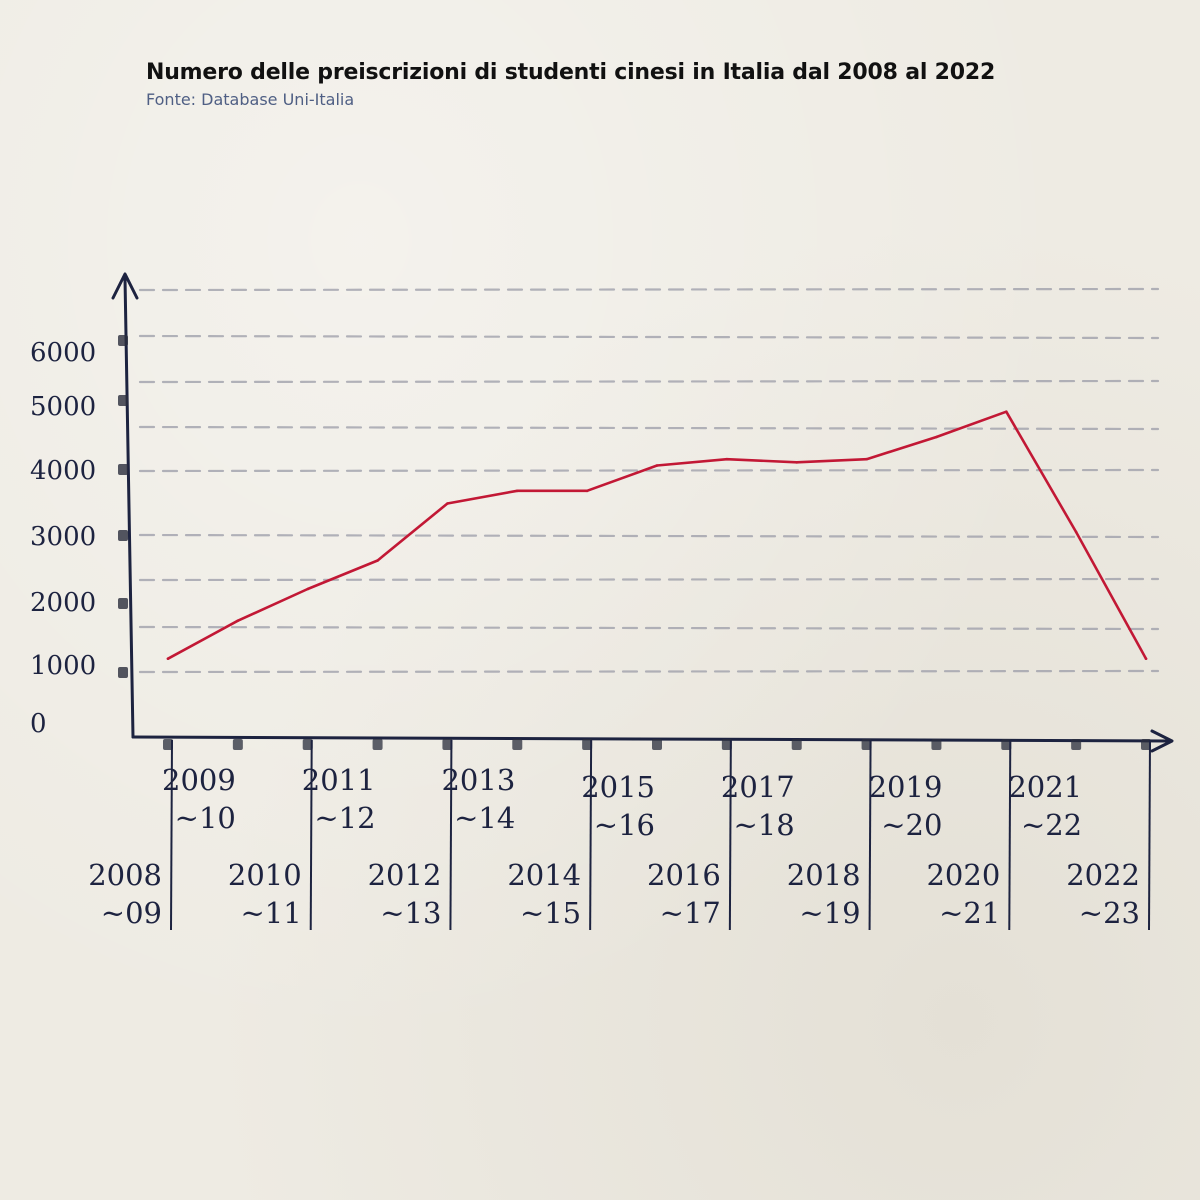  What do you see at coordinates (684, 875) in the screenshot?
I see `x-tick-label-year: 2016` at bounding box center [684, 875].